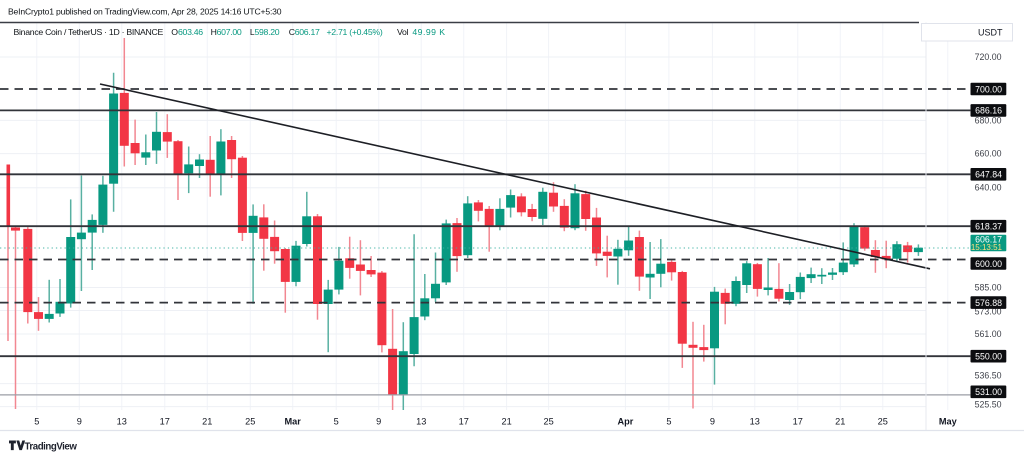 The image size is (1024, 456). Describe the element at coordinates (988, 334) in the screenshot. I see `svg-text: 561.00` at that location.